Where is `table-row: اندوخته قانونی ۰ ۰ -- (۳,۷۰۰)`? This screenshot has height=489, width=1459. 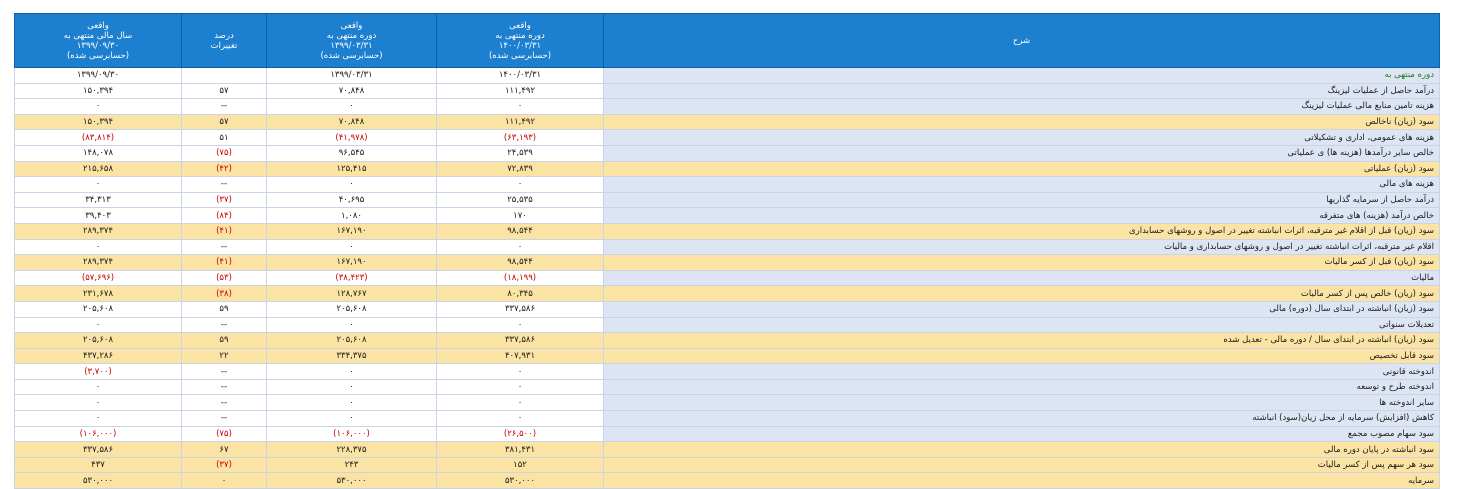 table-row: اندوخته قانونی ۰ ۰ -- (۳,۷۰۰) is located at coordinates (727, 371).